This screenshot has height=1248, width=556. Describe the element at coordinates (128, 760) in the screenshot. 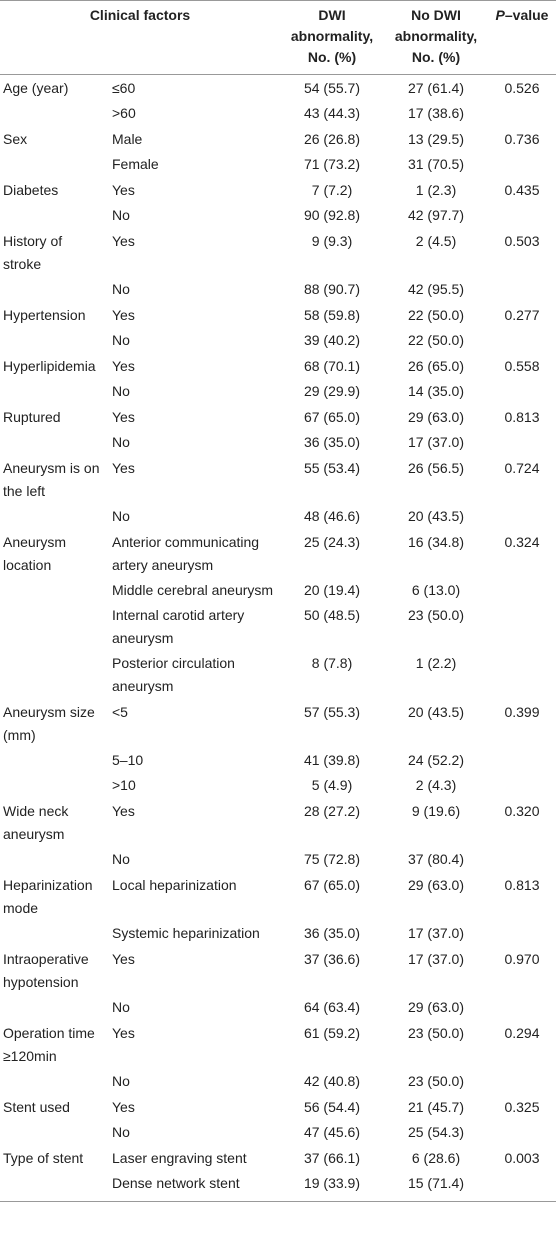

I see `level-cell: 5–10` at that location.